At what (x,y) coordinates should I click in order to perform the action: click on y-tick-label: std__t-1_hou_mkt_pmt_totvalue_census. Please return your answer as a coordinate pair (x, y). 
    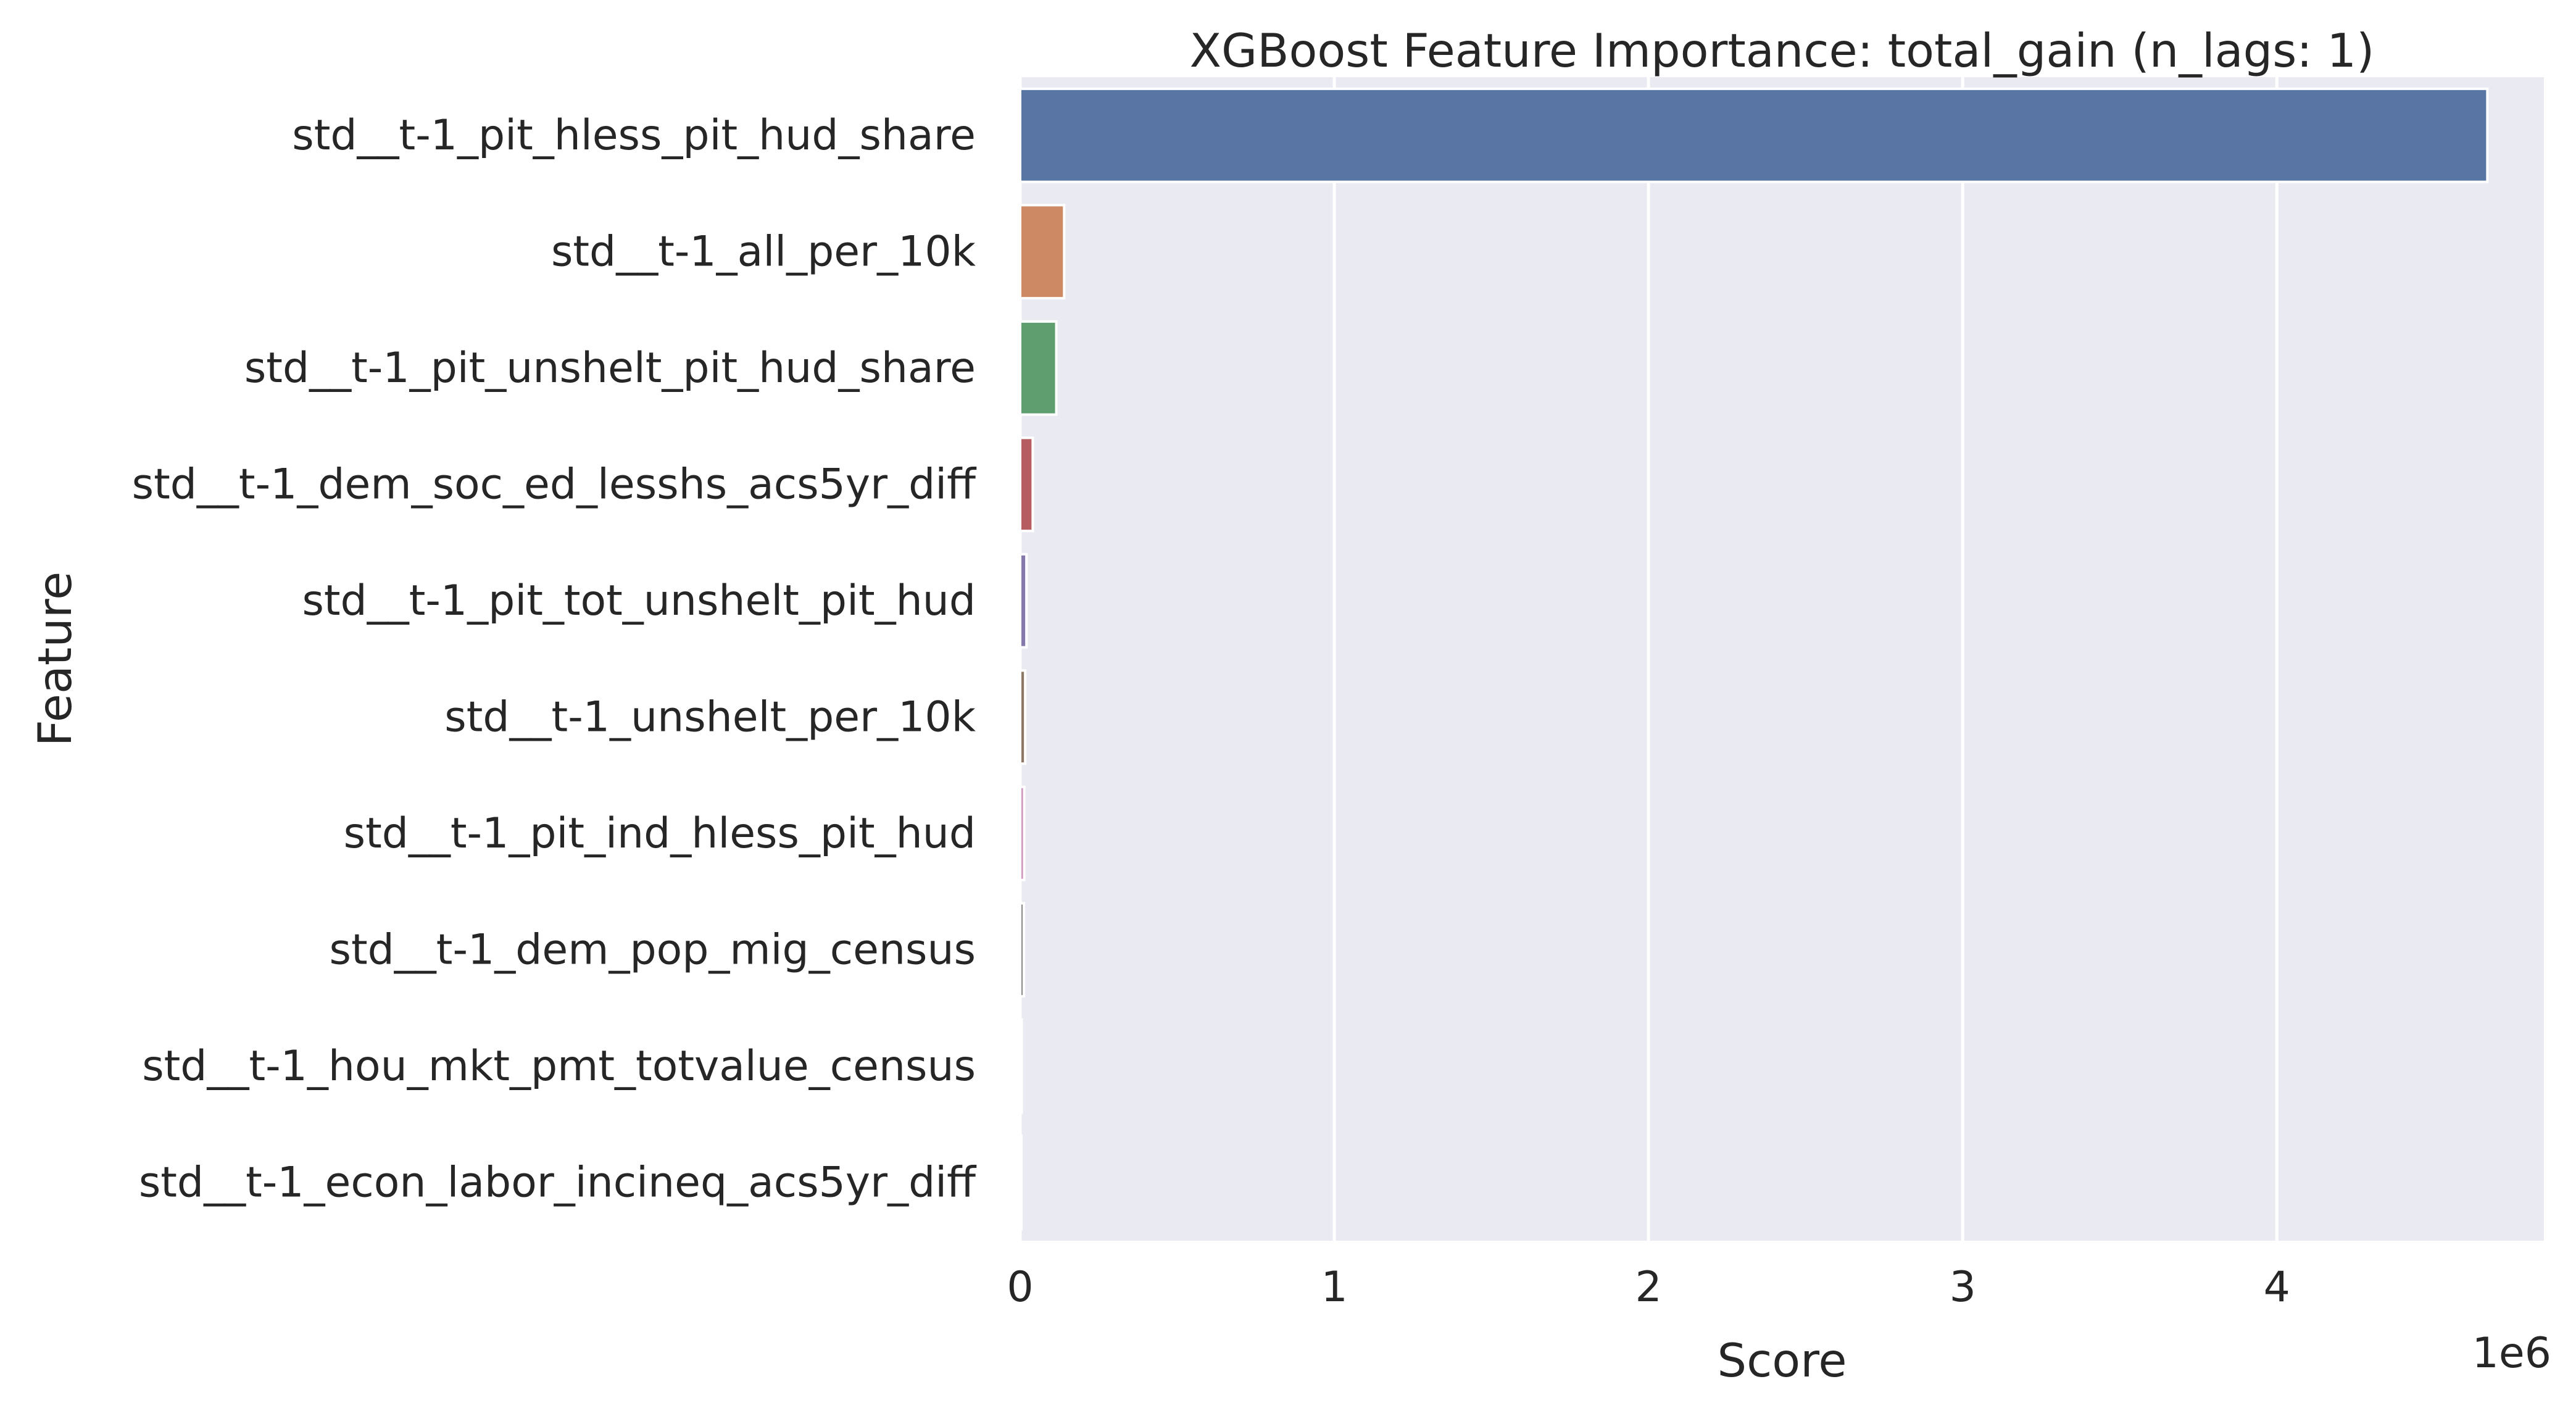
    Looking at the image, I should click on (559, 1066).